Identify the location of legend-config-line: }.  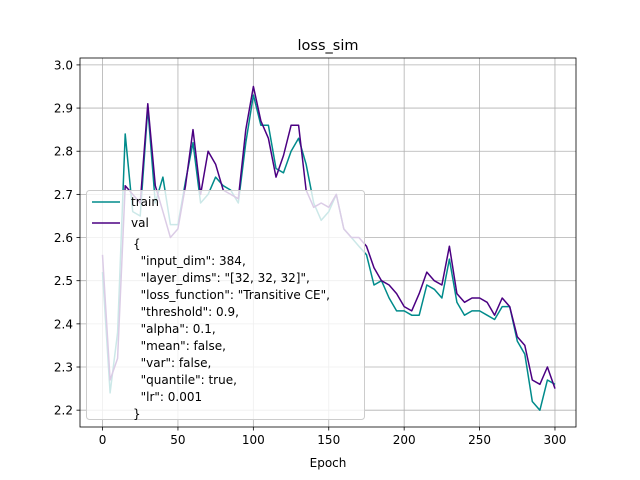
(137, 414).